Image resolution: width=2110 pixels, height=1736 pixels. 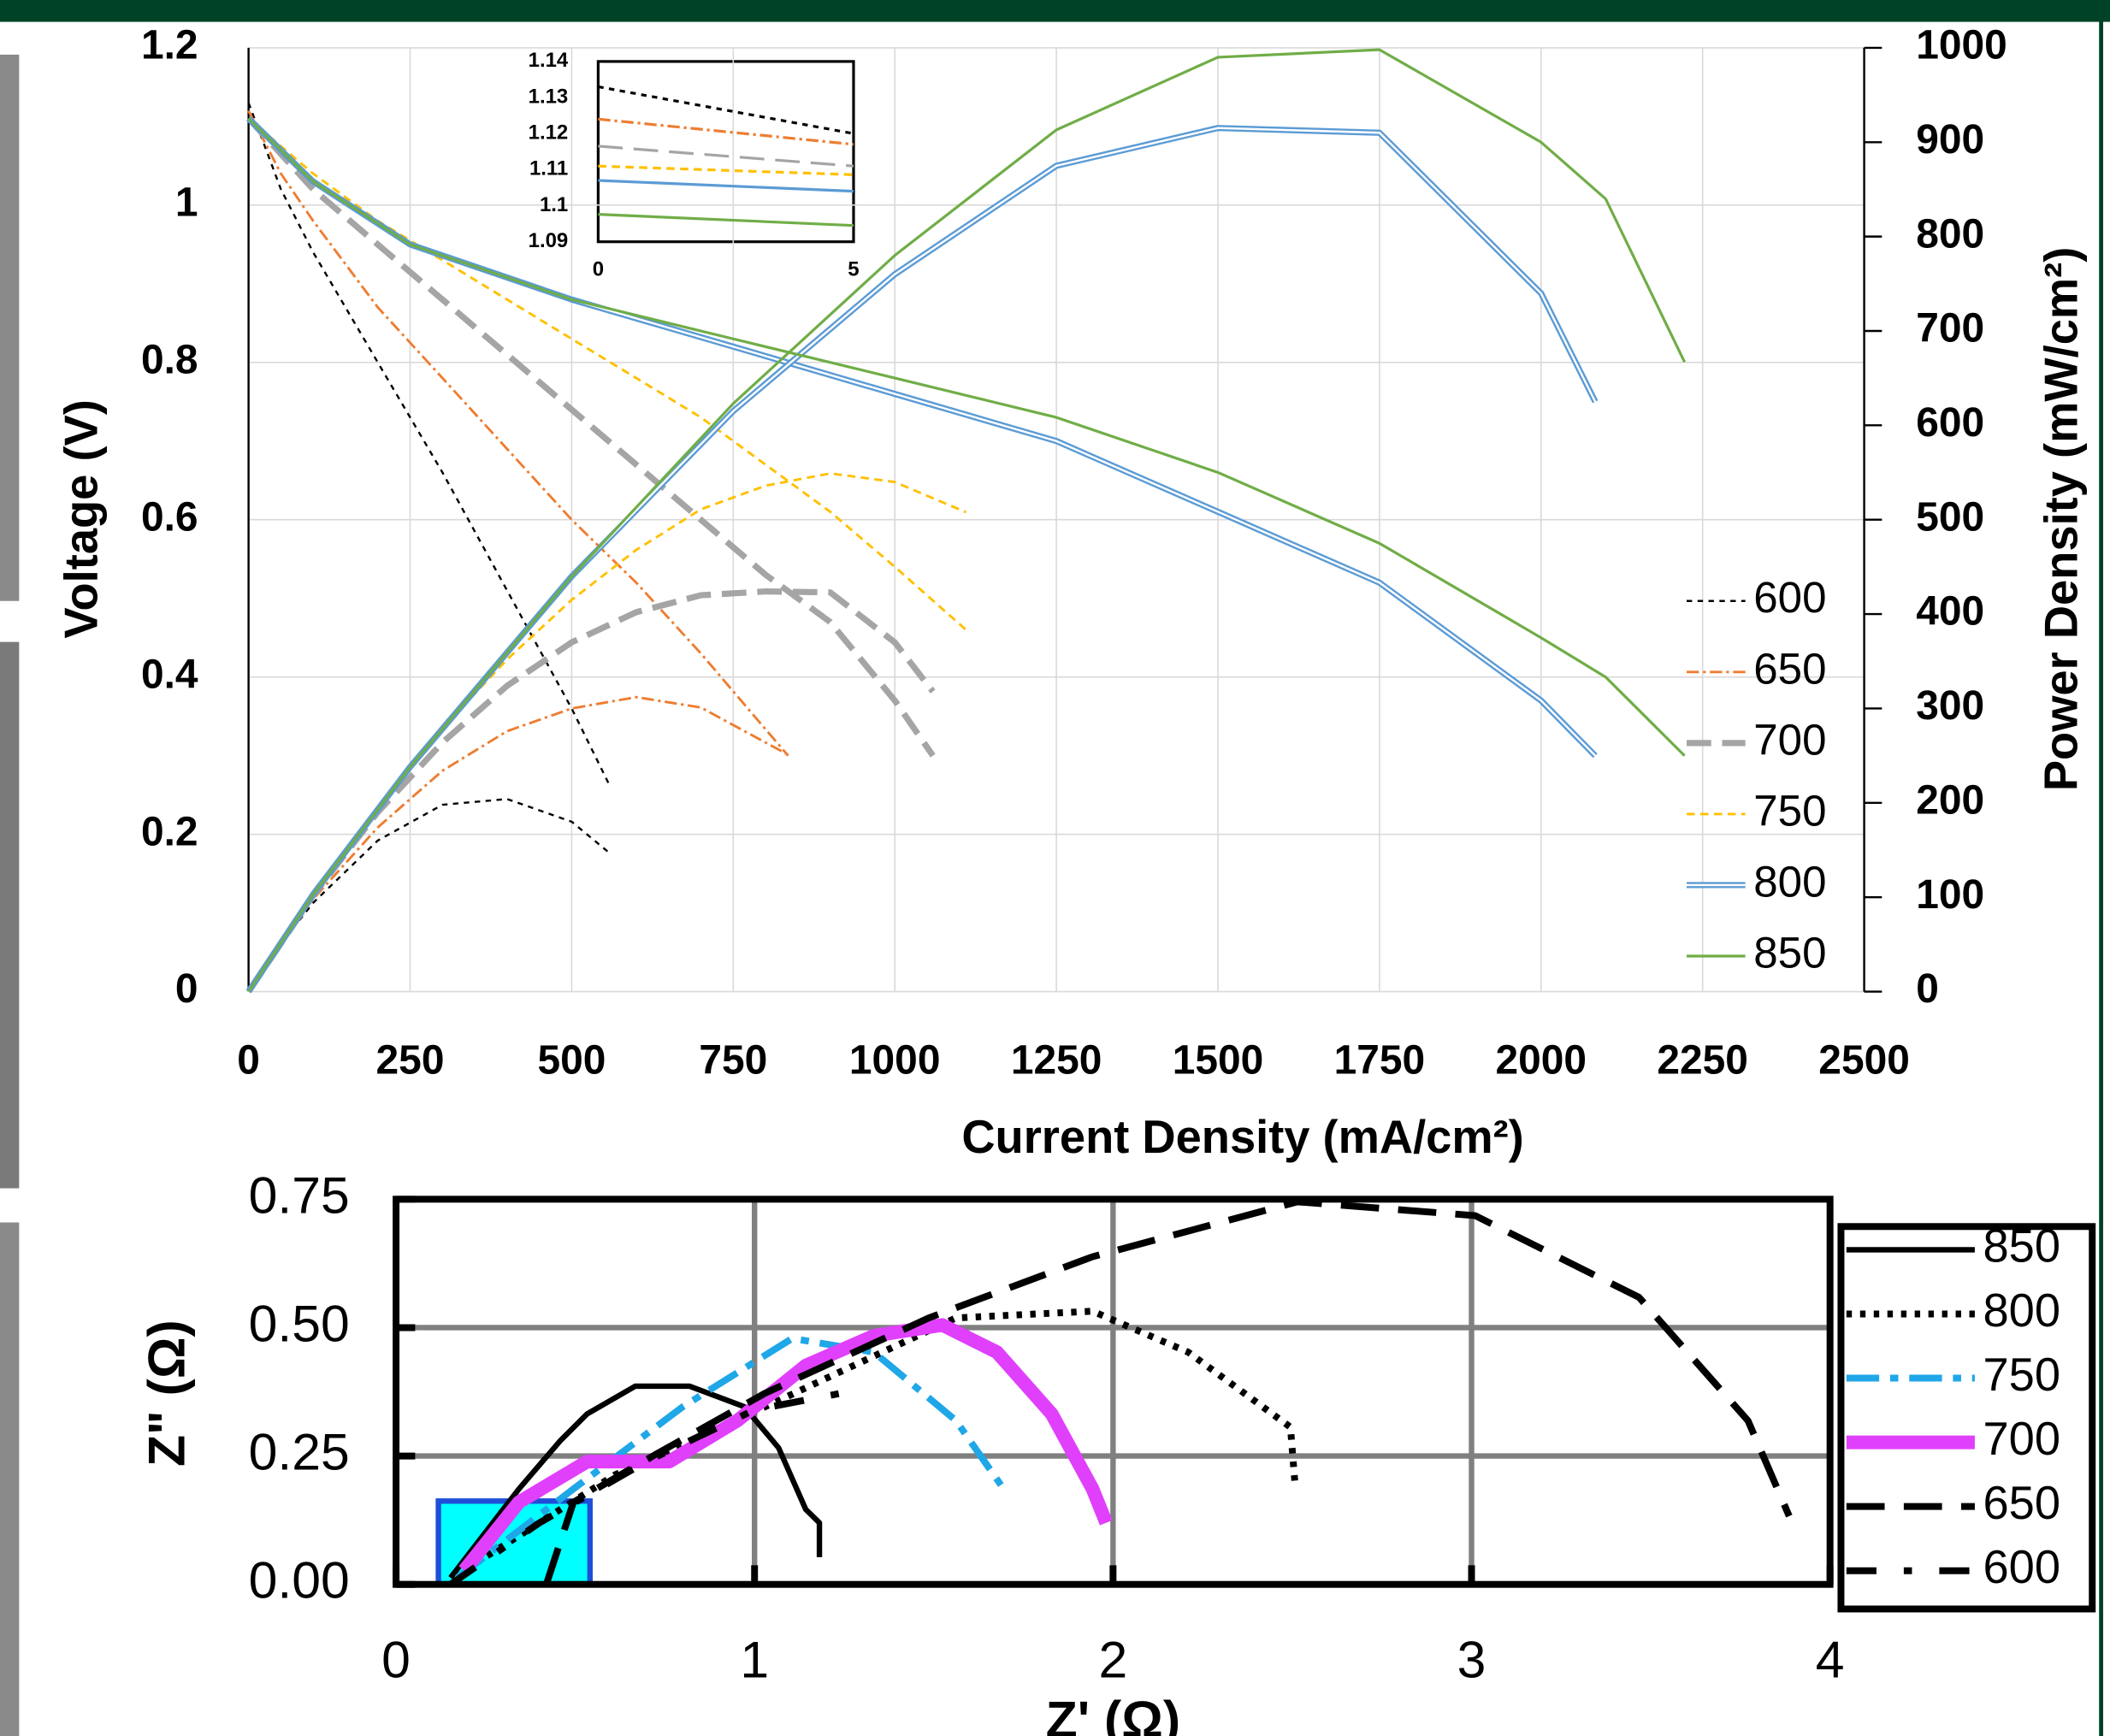 I want to click on y2-tick-label: 100, so click(x=1950, y=895).